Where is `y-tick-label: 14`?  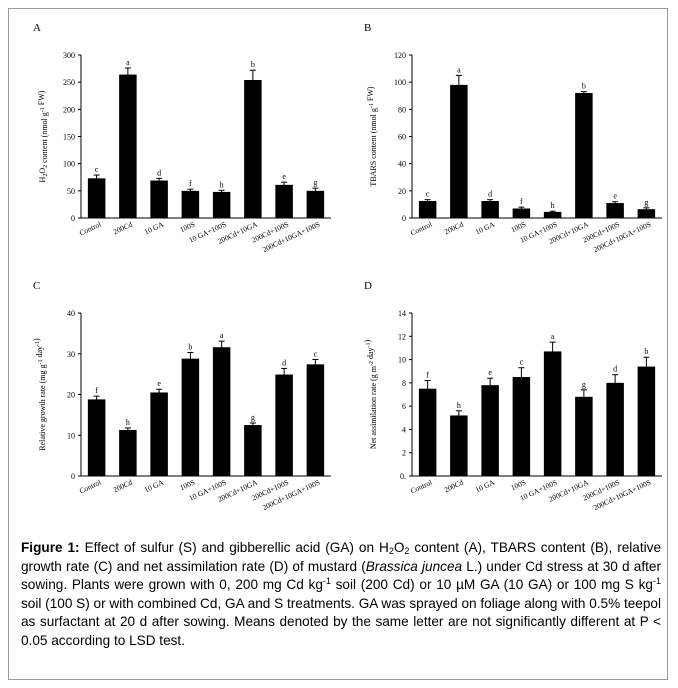 y-tick-label: 14 is located at coordinates (402, 313).